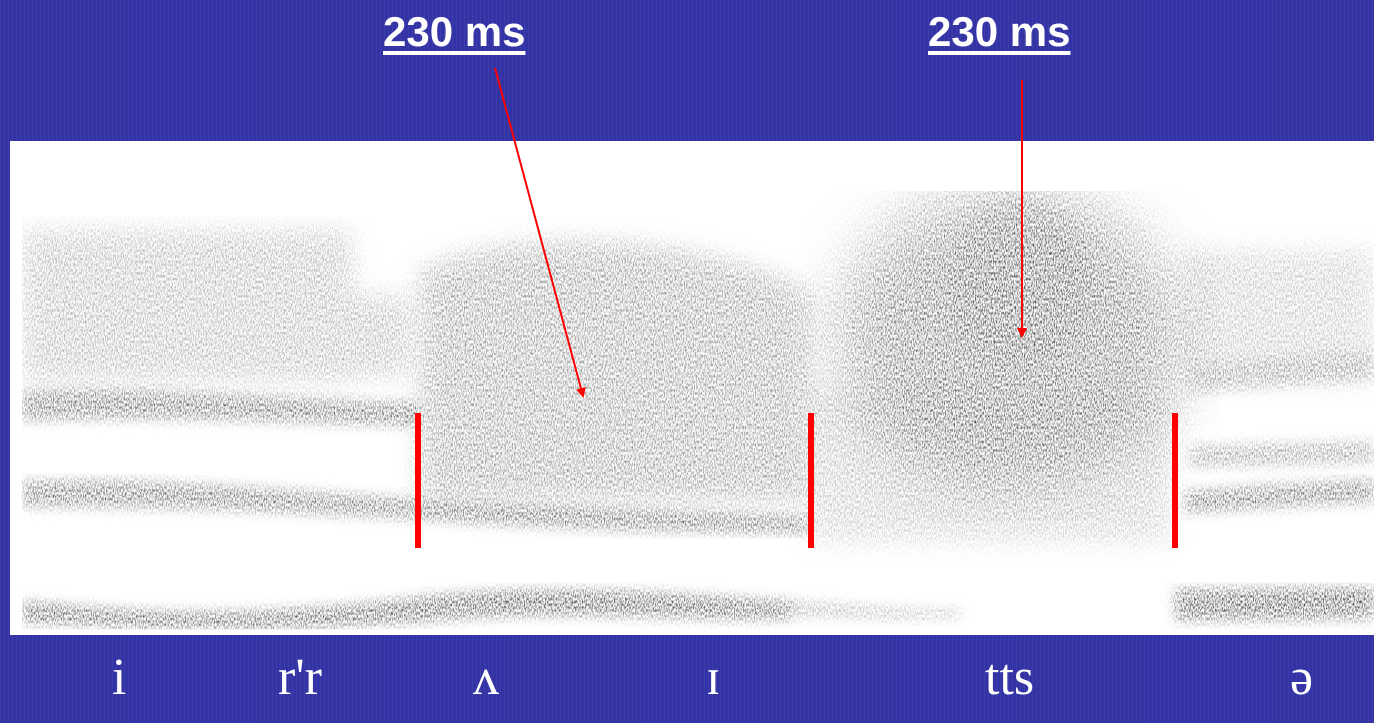 This screenshot has width=1374, height=723. I want to click on phone-label-small-i: ɪ, so click(713, 677).